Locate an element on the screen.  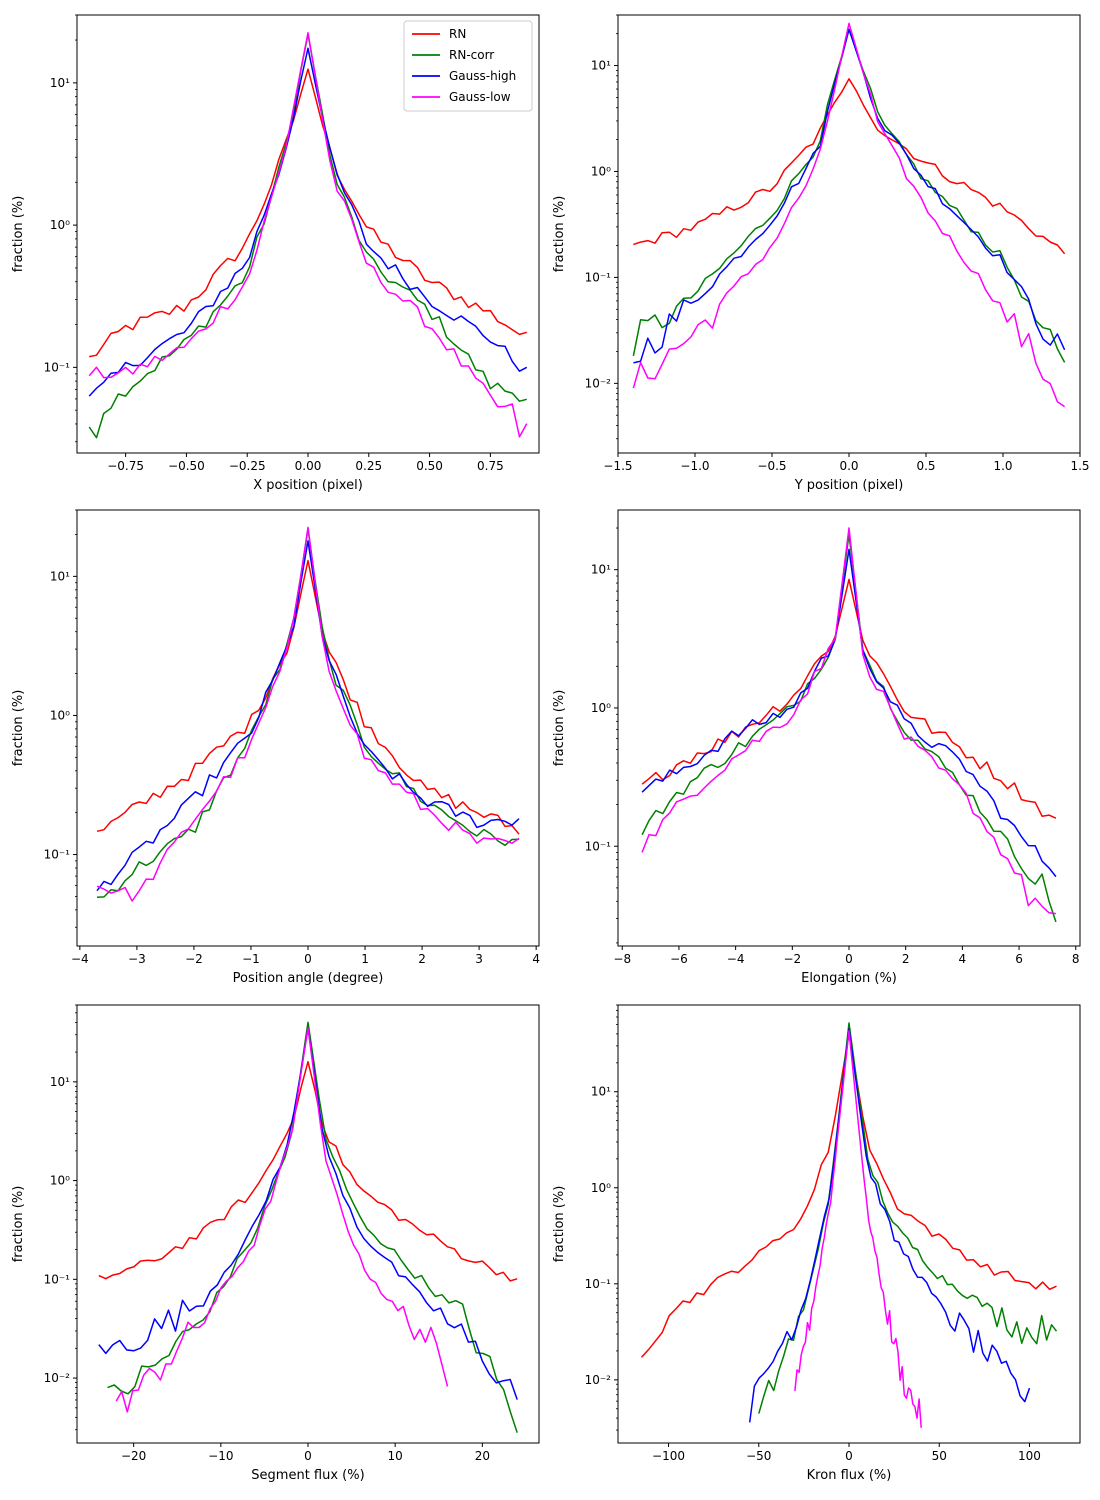
legend-entry: RN-corr is located at coordinates (471, 55).